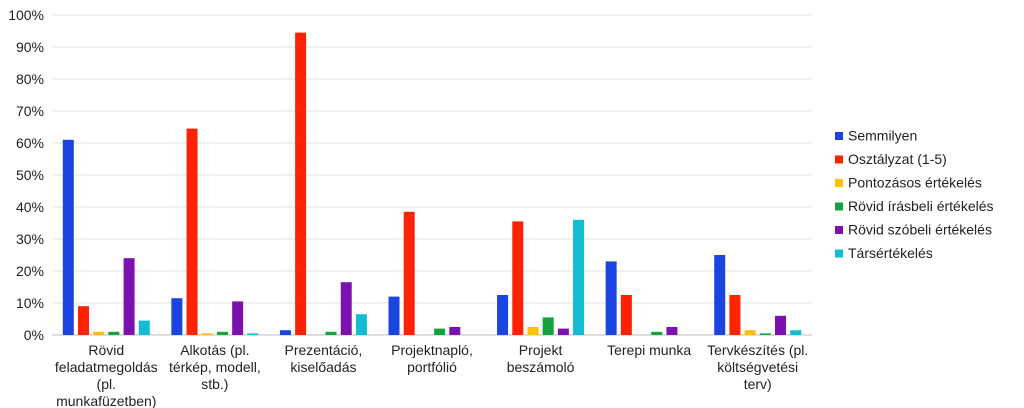 This screenshot has width=1024, height=408. What do you see at coordinates (915, 183) in the screenshot?
I see `legend-label: Pontozásos értékelés` at bounding box center [915, 183].